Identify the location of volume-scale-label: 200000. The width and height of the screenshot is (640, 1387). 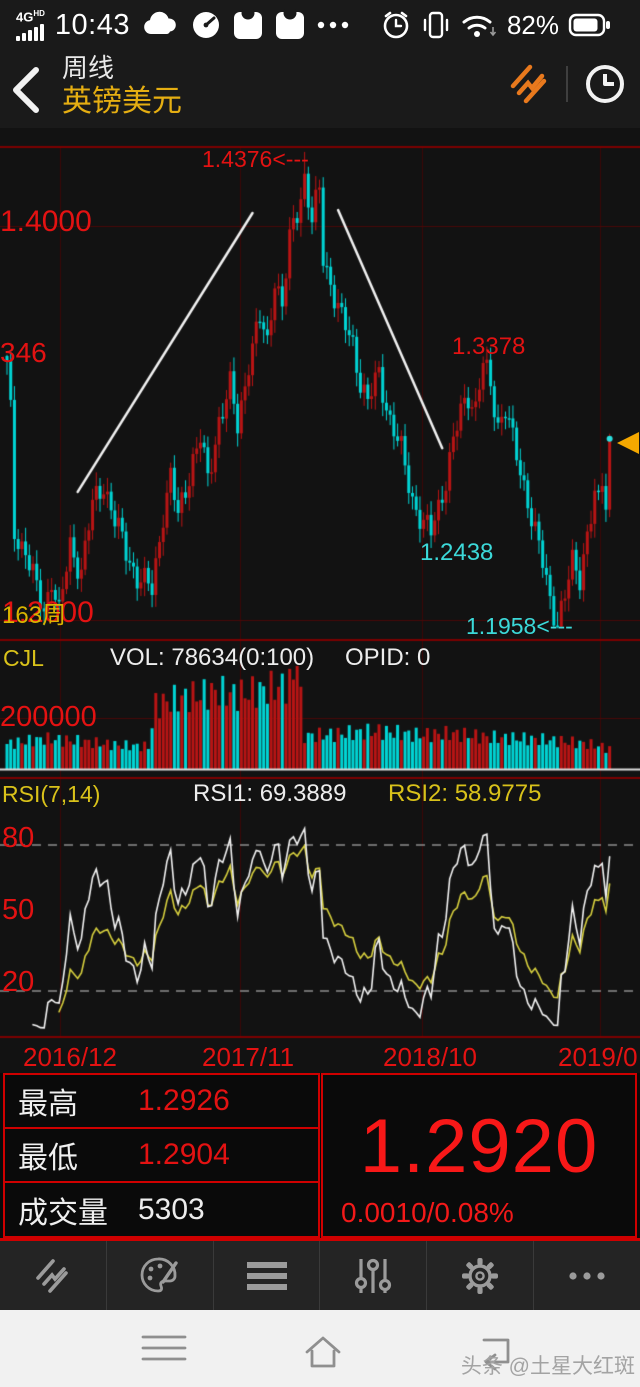
(48, 717).